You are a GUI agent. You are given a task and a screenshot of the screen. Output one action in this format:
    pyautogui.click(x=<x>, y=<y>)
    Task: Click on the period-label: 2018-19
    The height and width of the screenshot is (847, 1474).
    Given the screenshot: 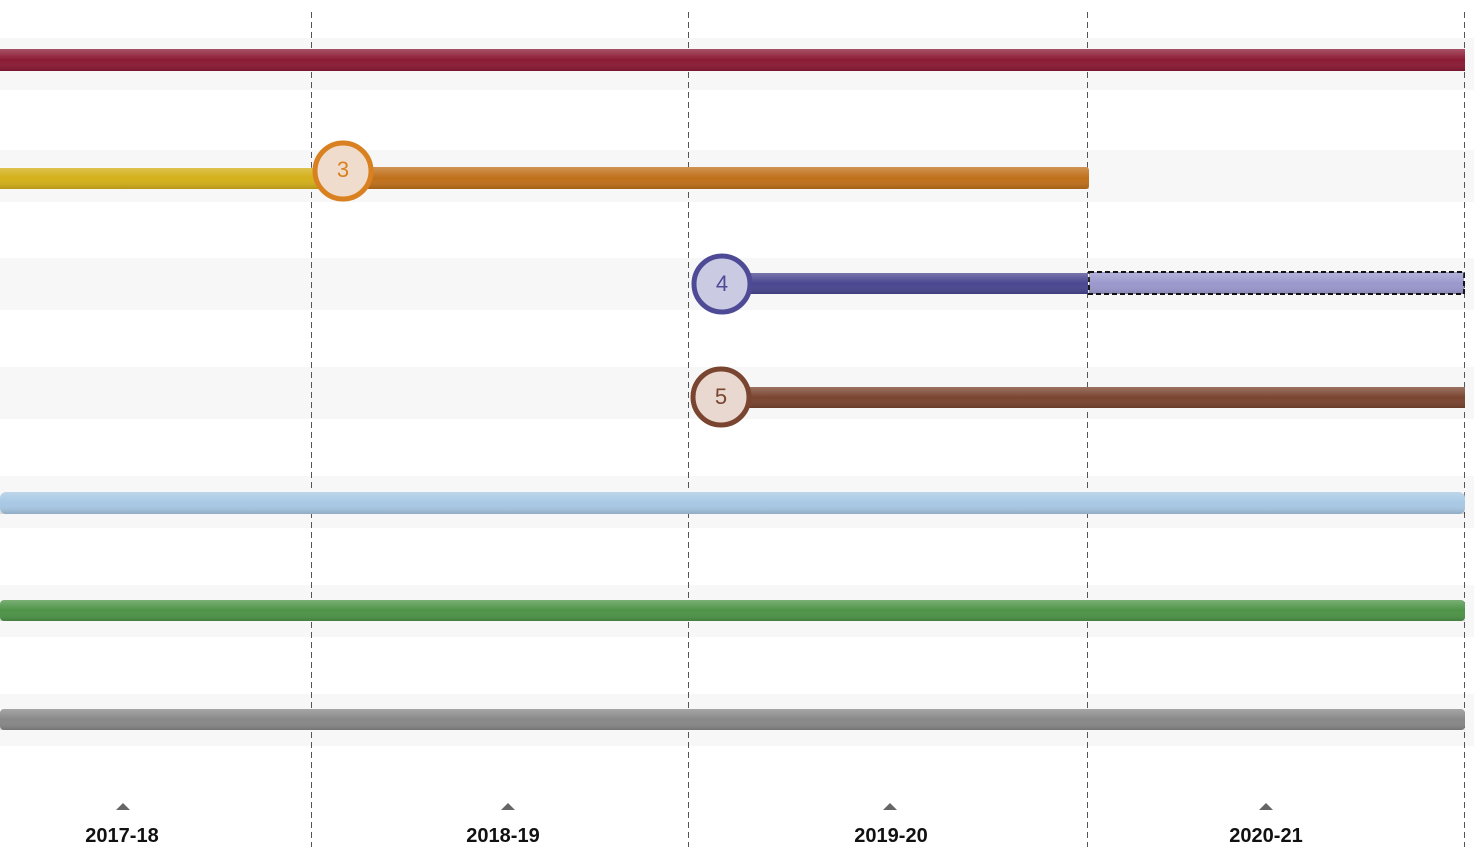 What is the action you would take?
    pyautogui.click(x=502, y=836)
    